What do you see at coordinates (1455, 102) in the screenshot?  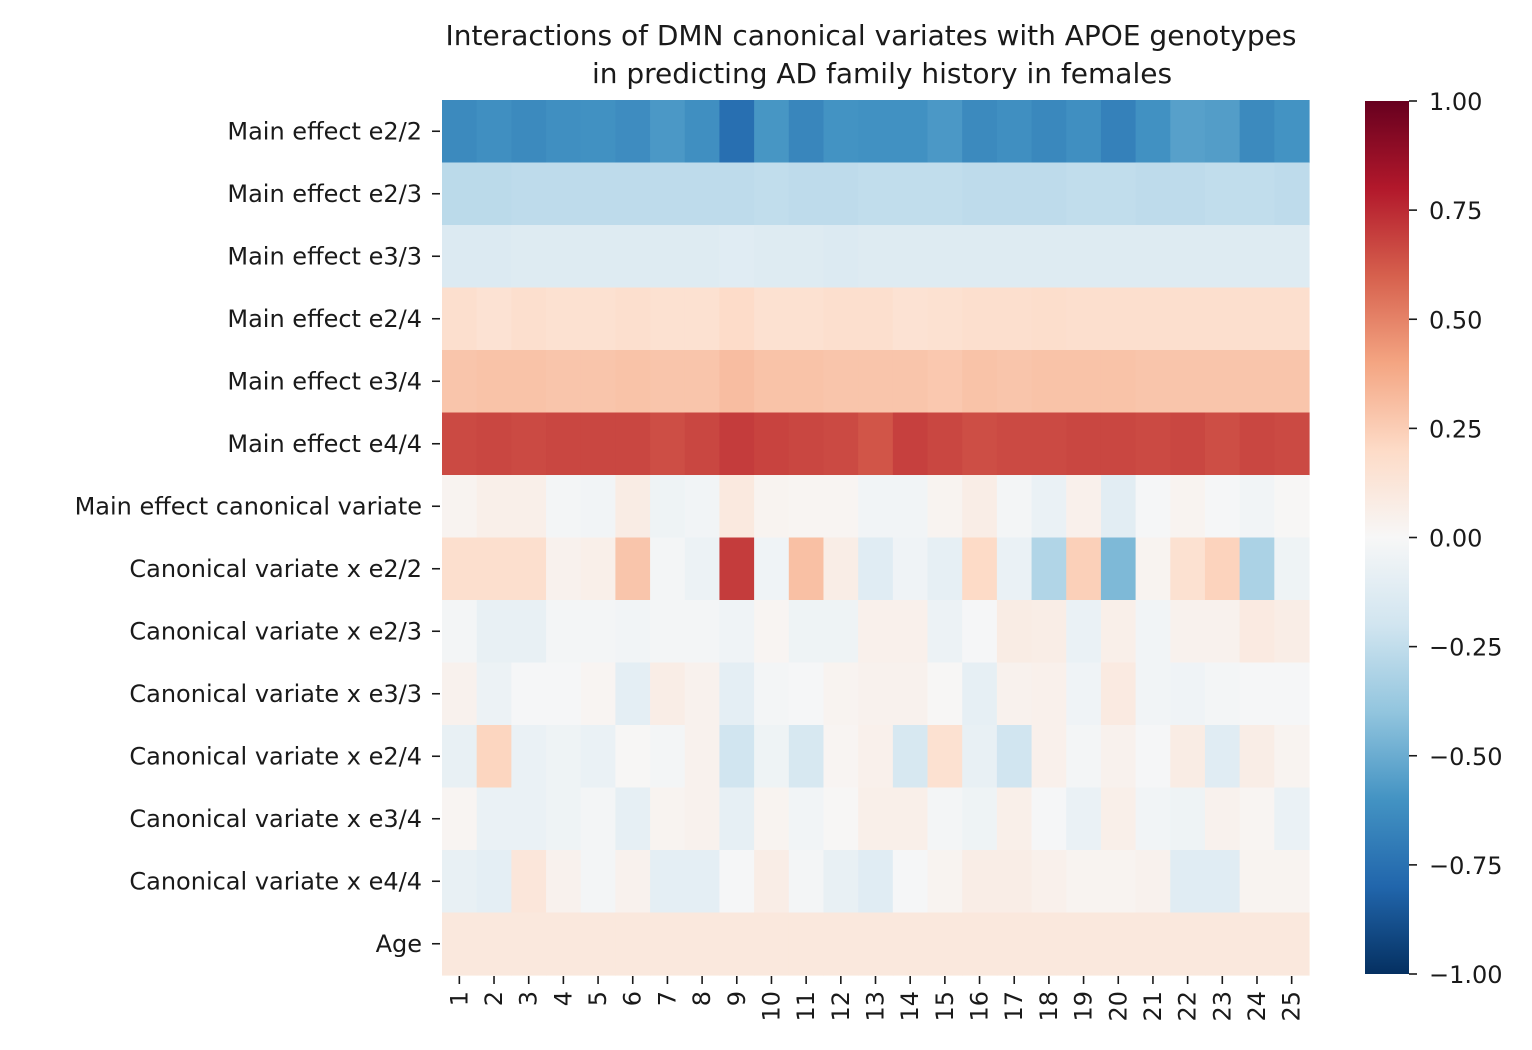 I see `colorbar-tick-label: 1.00` at bounding box center [1455, 102].